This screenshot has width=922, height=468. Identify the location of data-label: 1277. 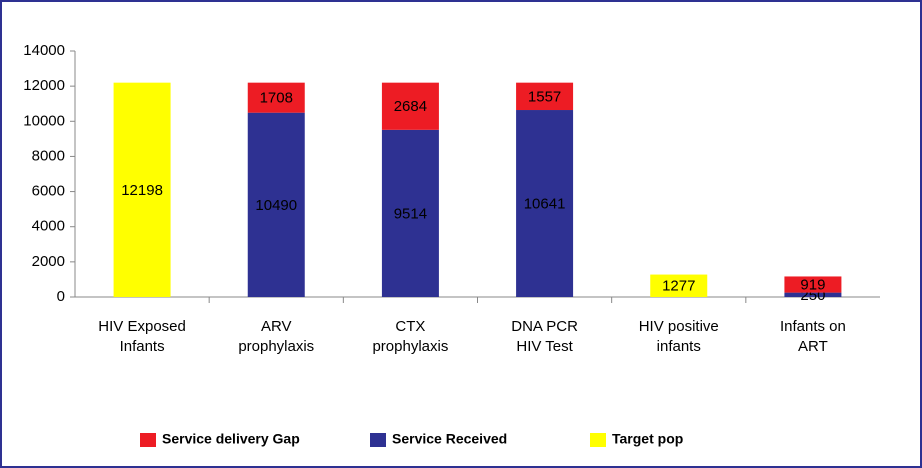
(678, 286).